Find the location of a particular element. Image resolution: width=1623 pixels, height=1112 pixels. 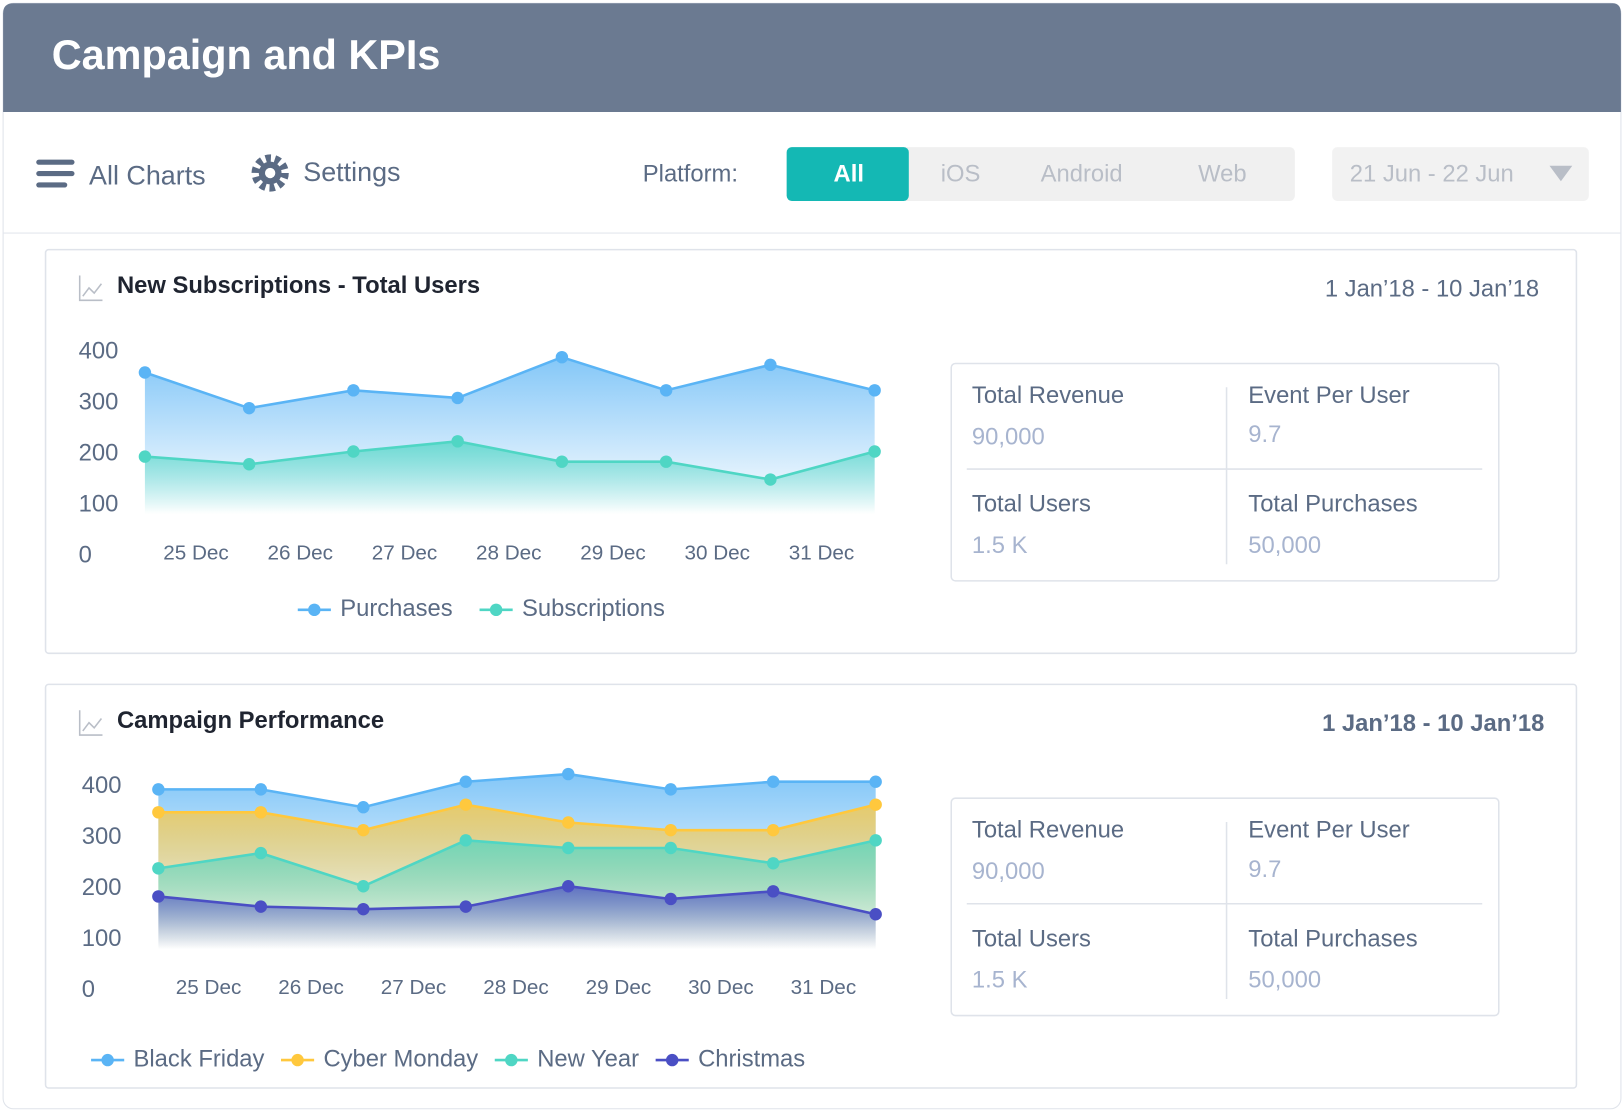

all-charts-button: All Charts is located at coordinates (147, 175).